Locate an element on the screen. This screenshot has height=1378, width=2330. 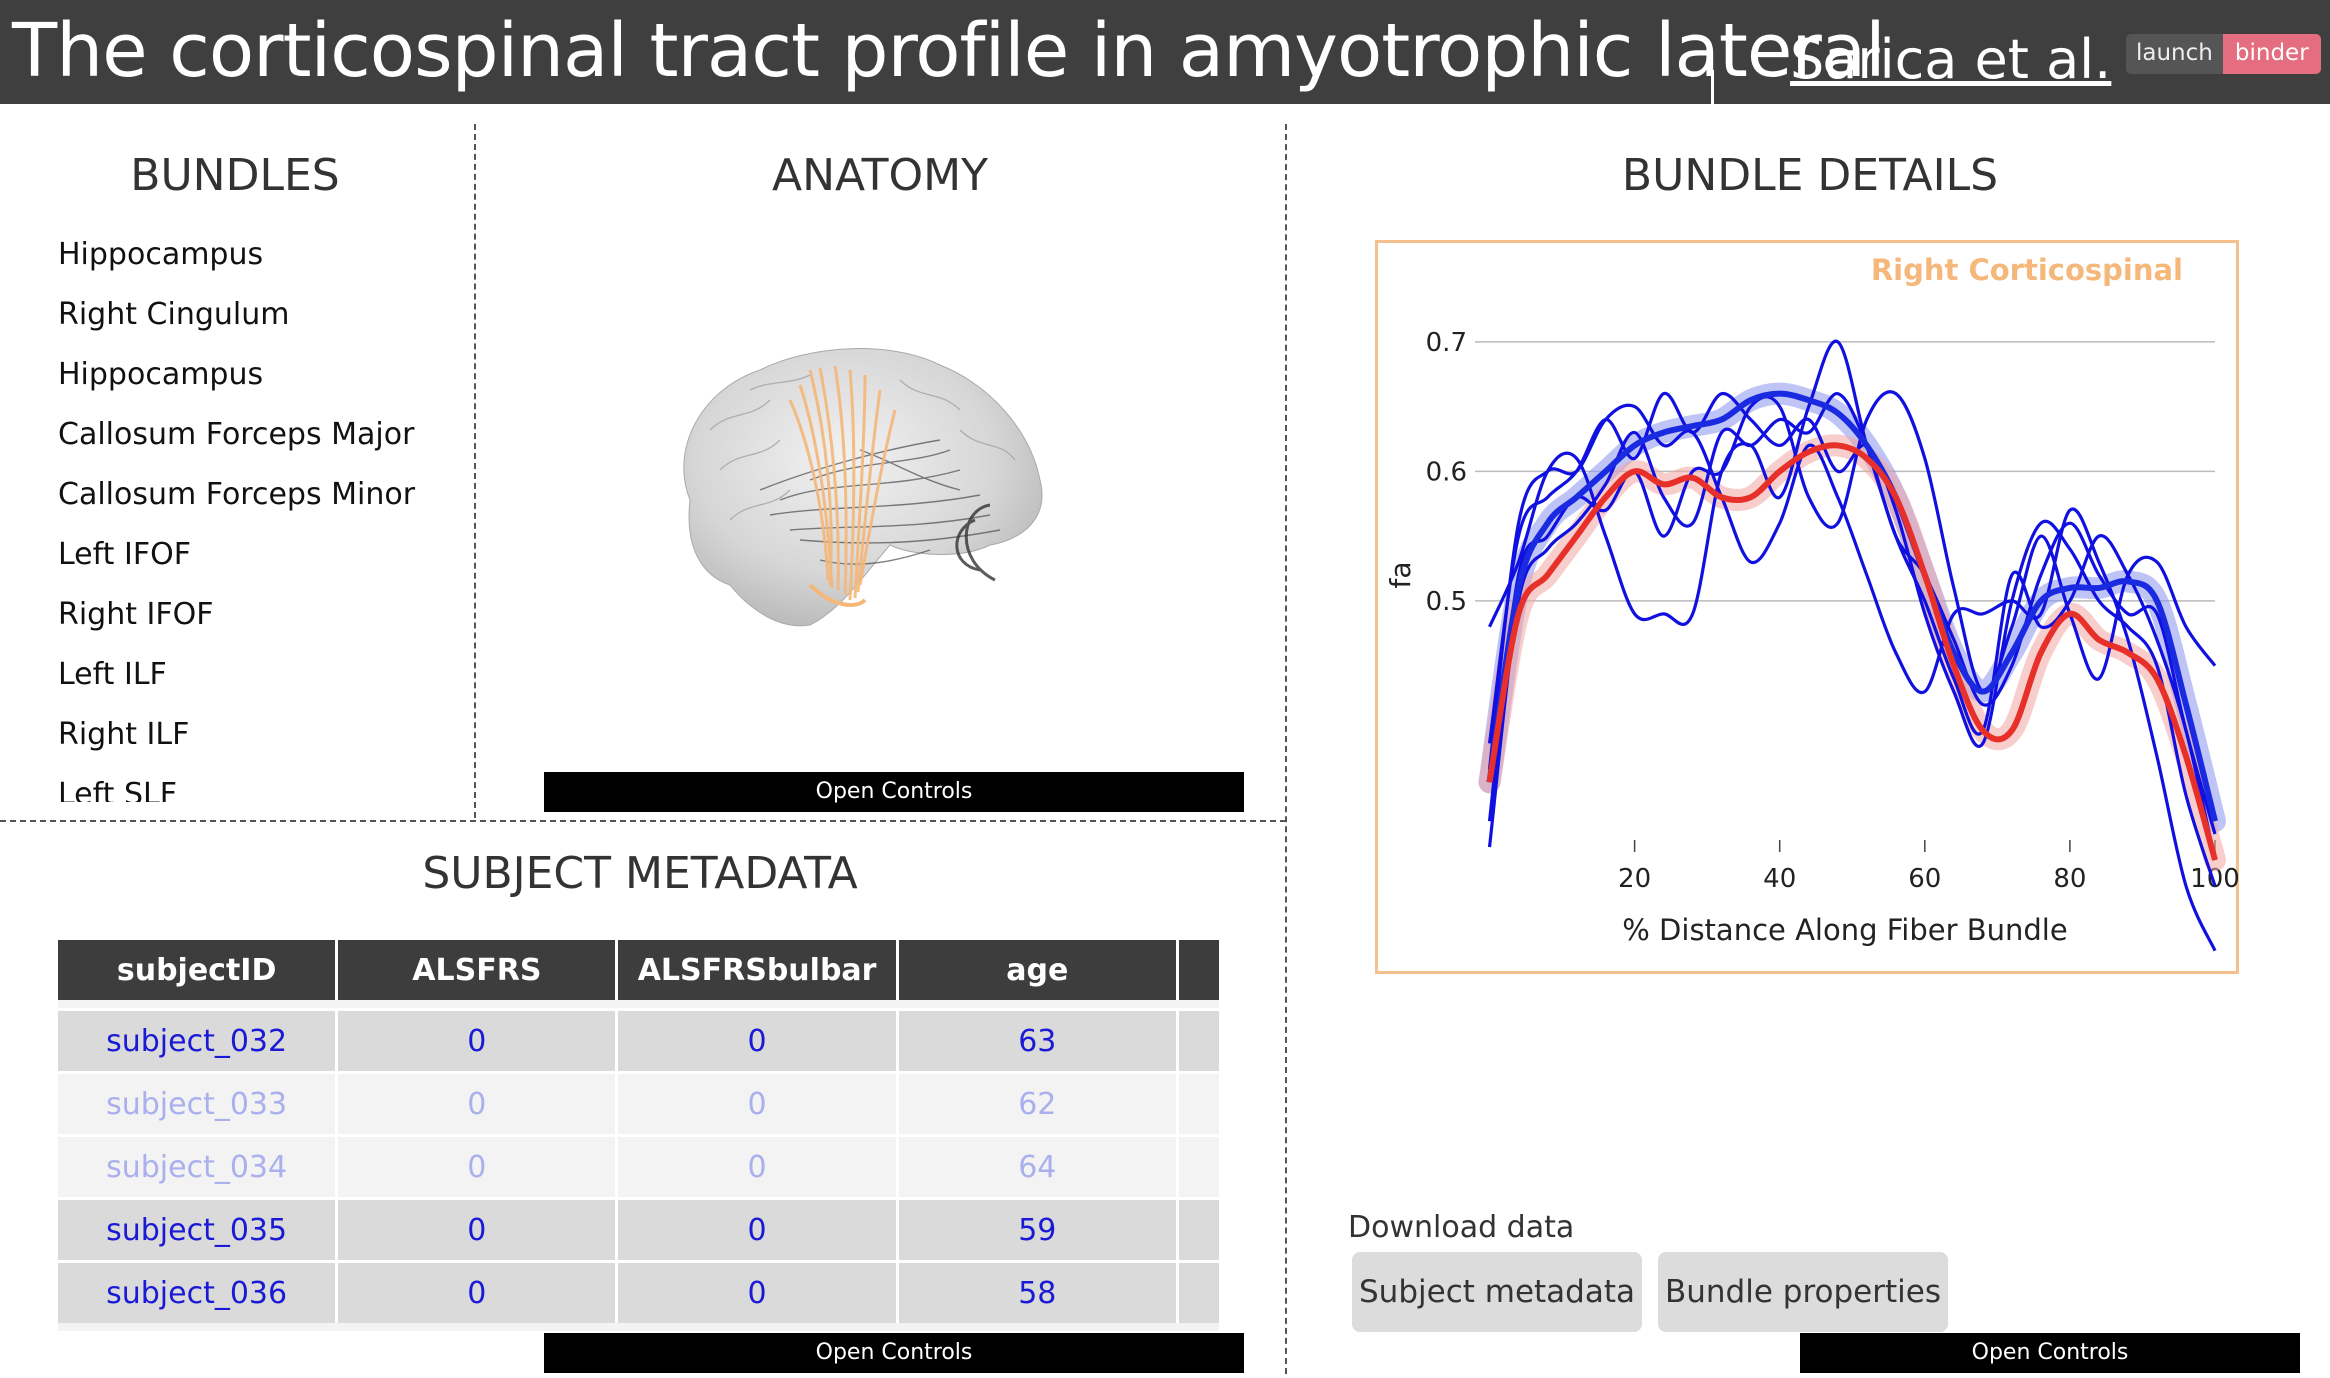
bundle-list-item: Left IFOF is located at coordinates (124, 554).